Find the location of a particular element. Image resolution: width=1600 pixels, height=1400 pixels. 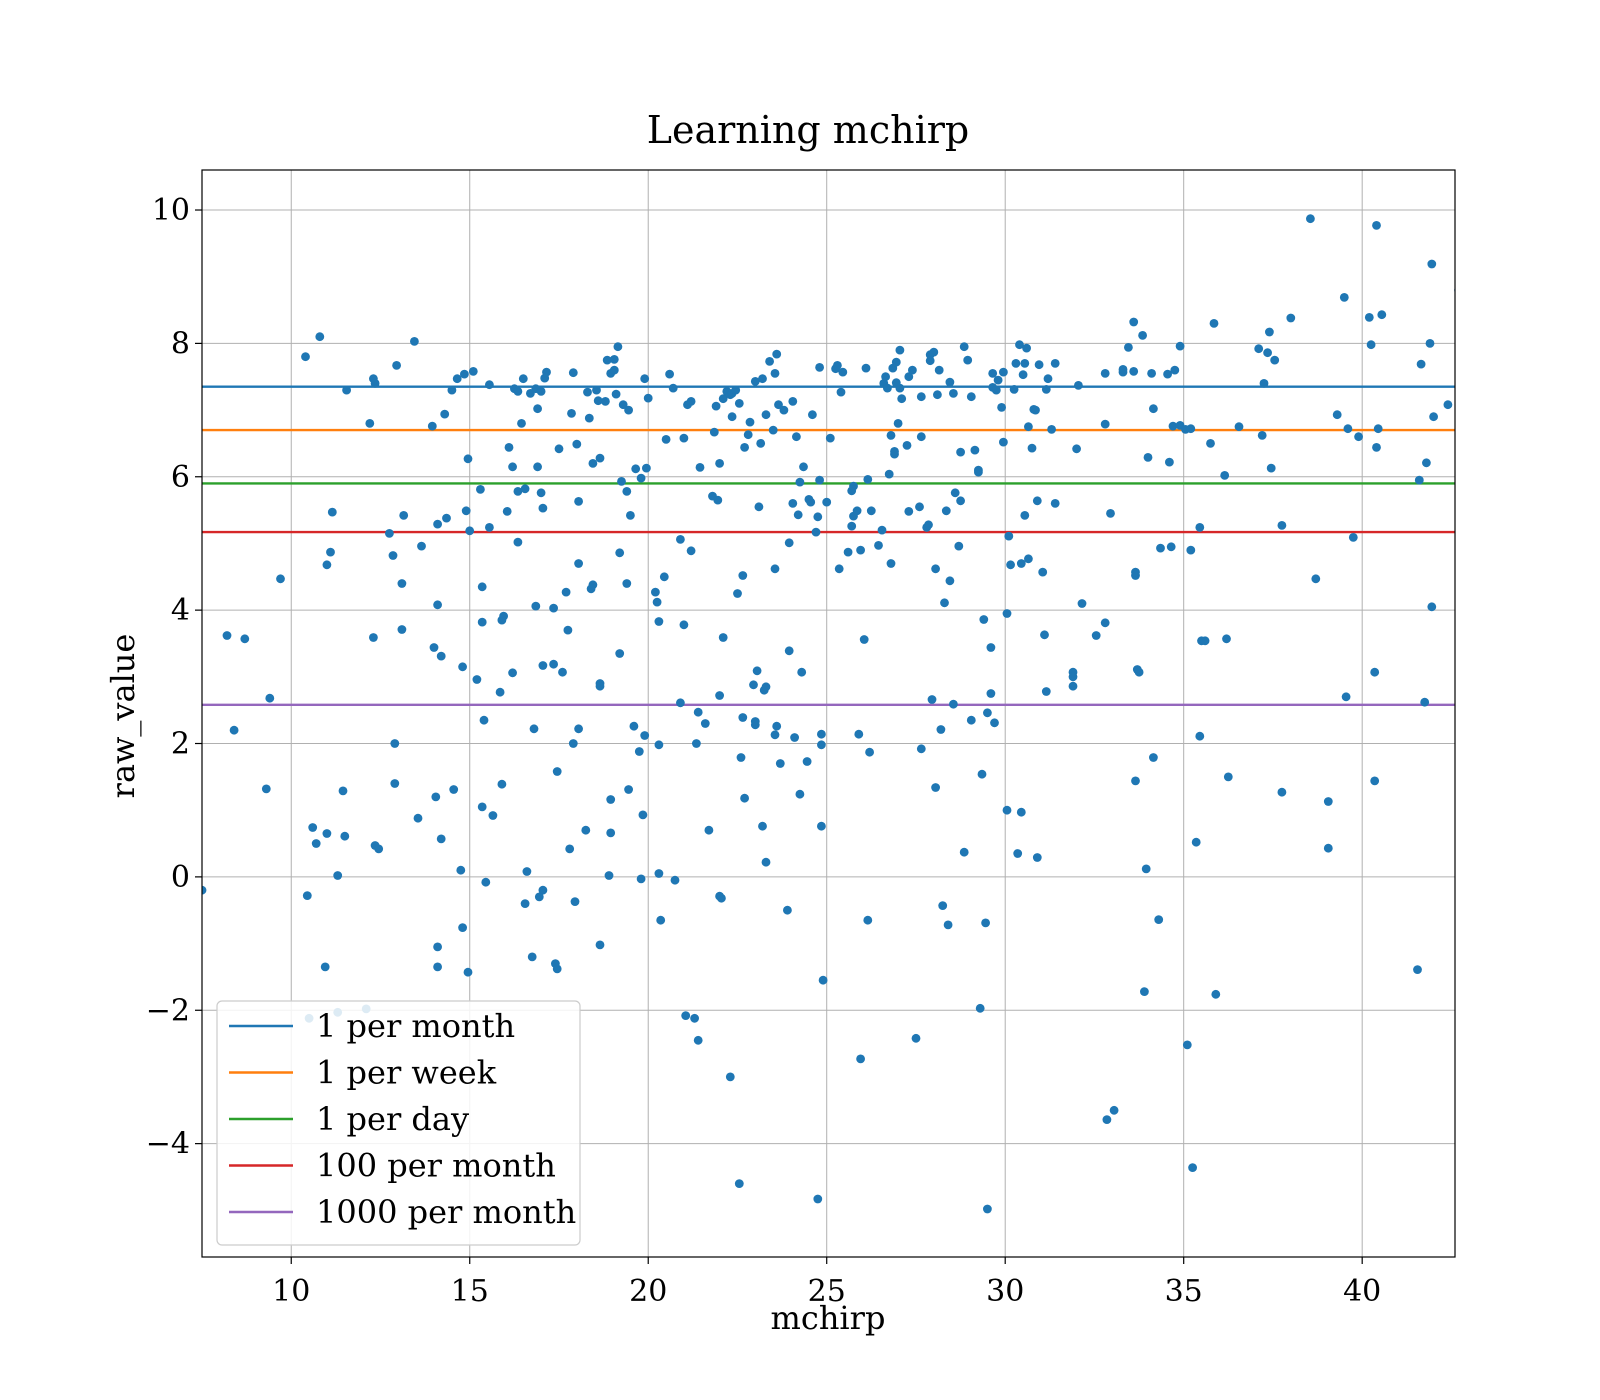

legend-label: 1 per month is located at coordinates (415, 1026).